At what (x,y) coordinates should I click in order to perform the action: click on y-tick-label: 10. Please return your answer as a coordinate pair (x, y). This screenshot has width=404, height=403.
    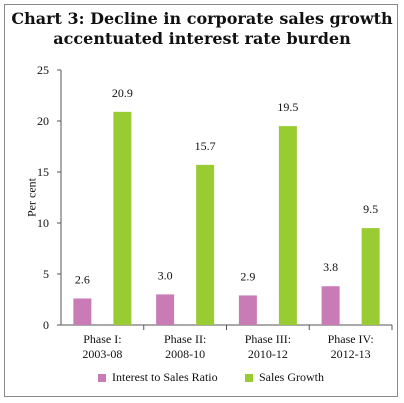
    Looking at the image, I should click on (43, 223).